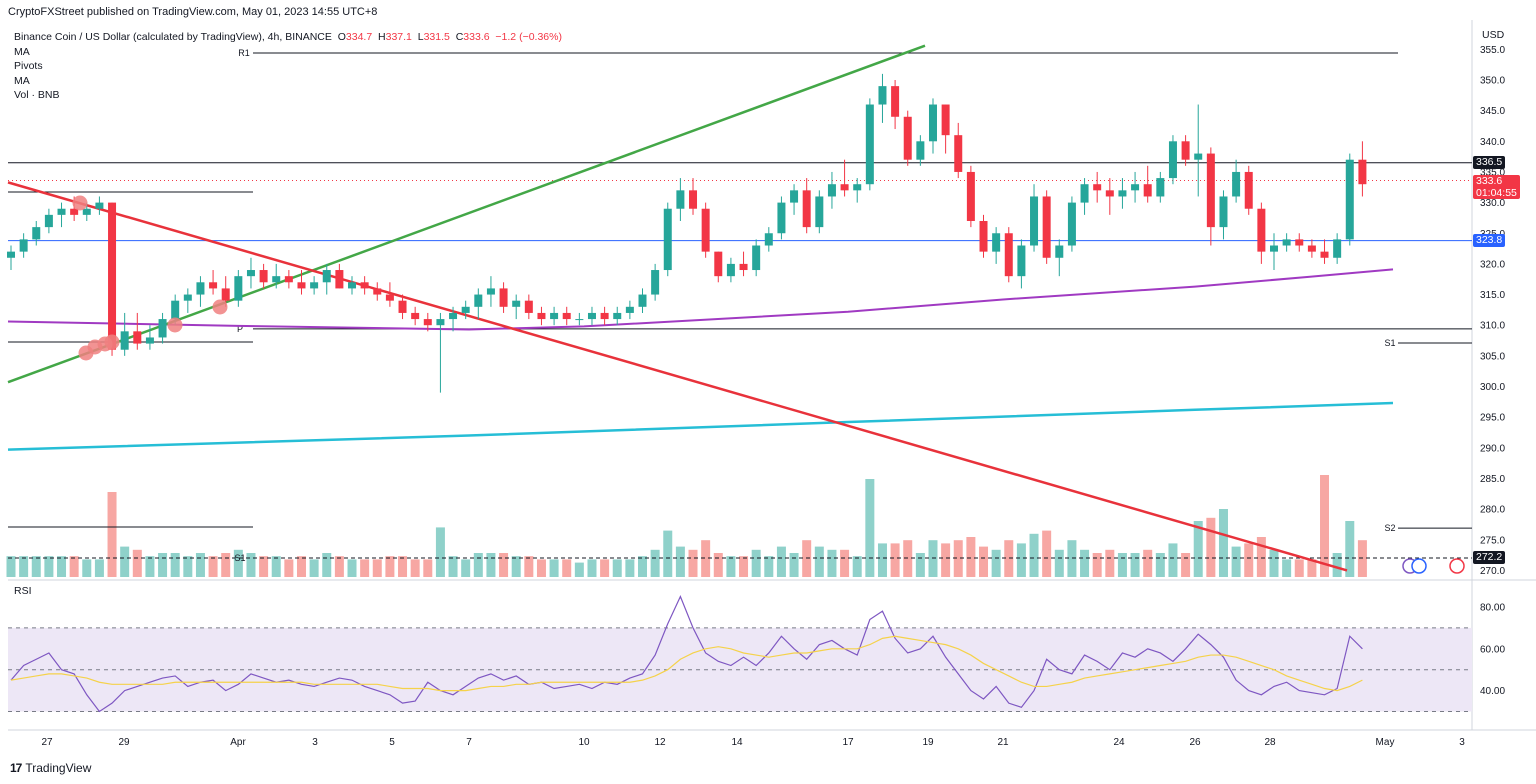 Image resolution: width=1536 pixels, height=784 pixels. Describe the element at coordinates (1195, 742) in the screenshot. I see `time-tick-label: 26` at that location.